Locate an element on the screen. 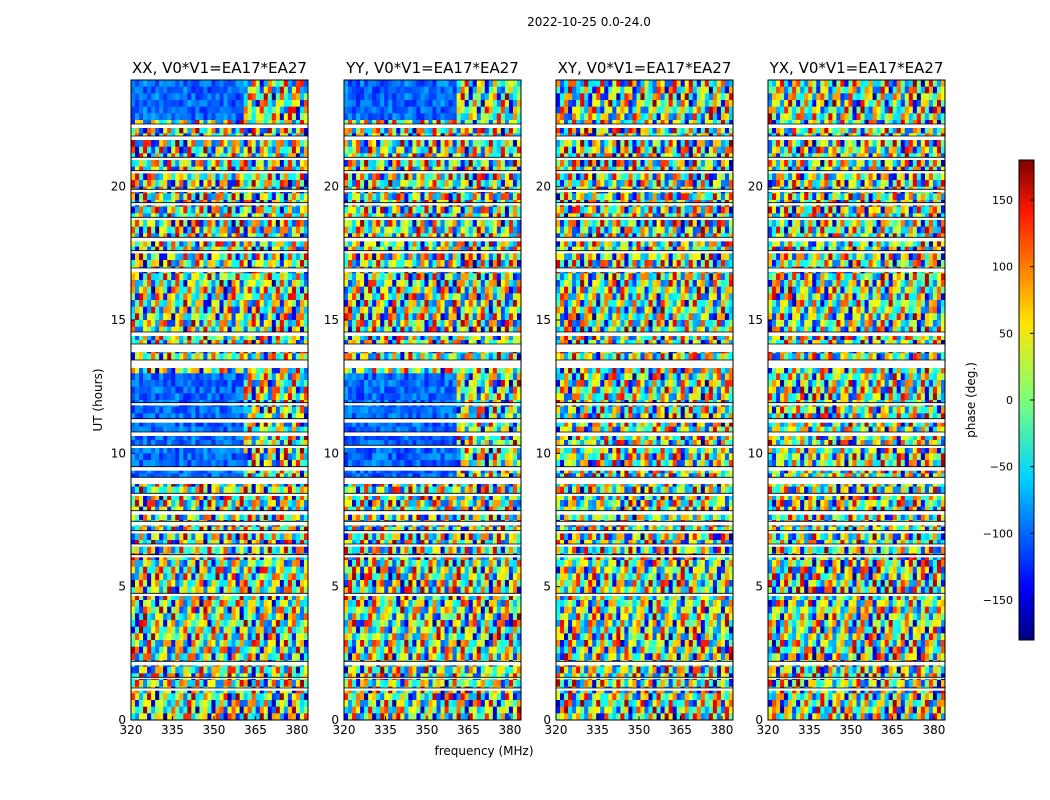 The height and width of the screenshot is (800, 1050). panel-title: XY, V0*V1=EA17*EA27 is located at coordinates (645, 68).